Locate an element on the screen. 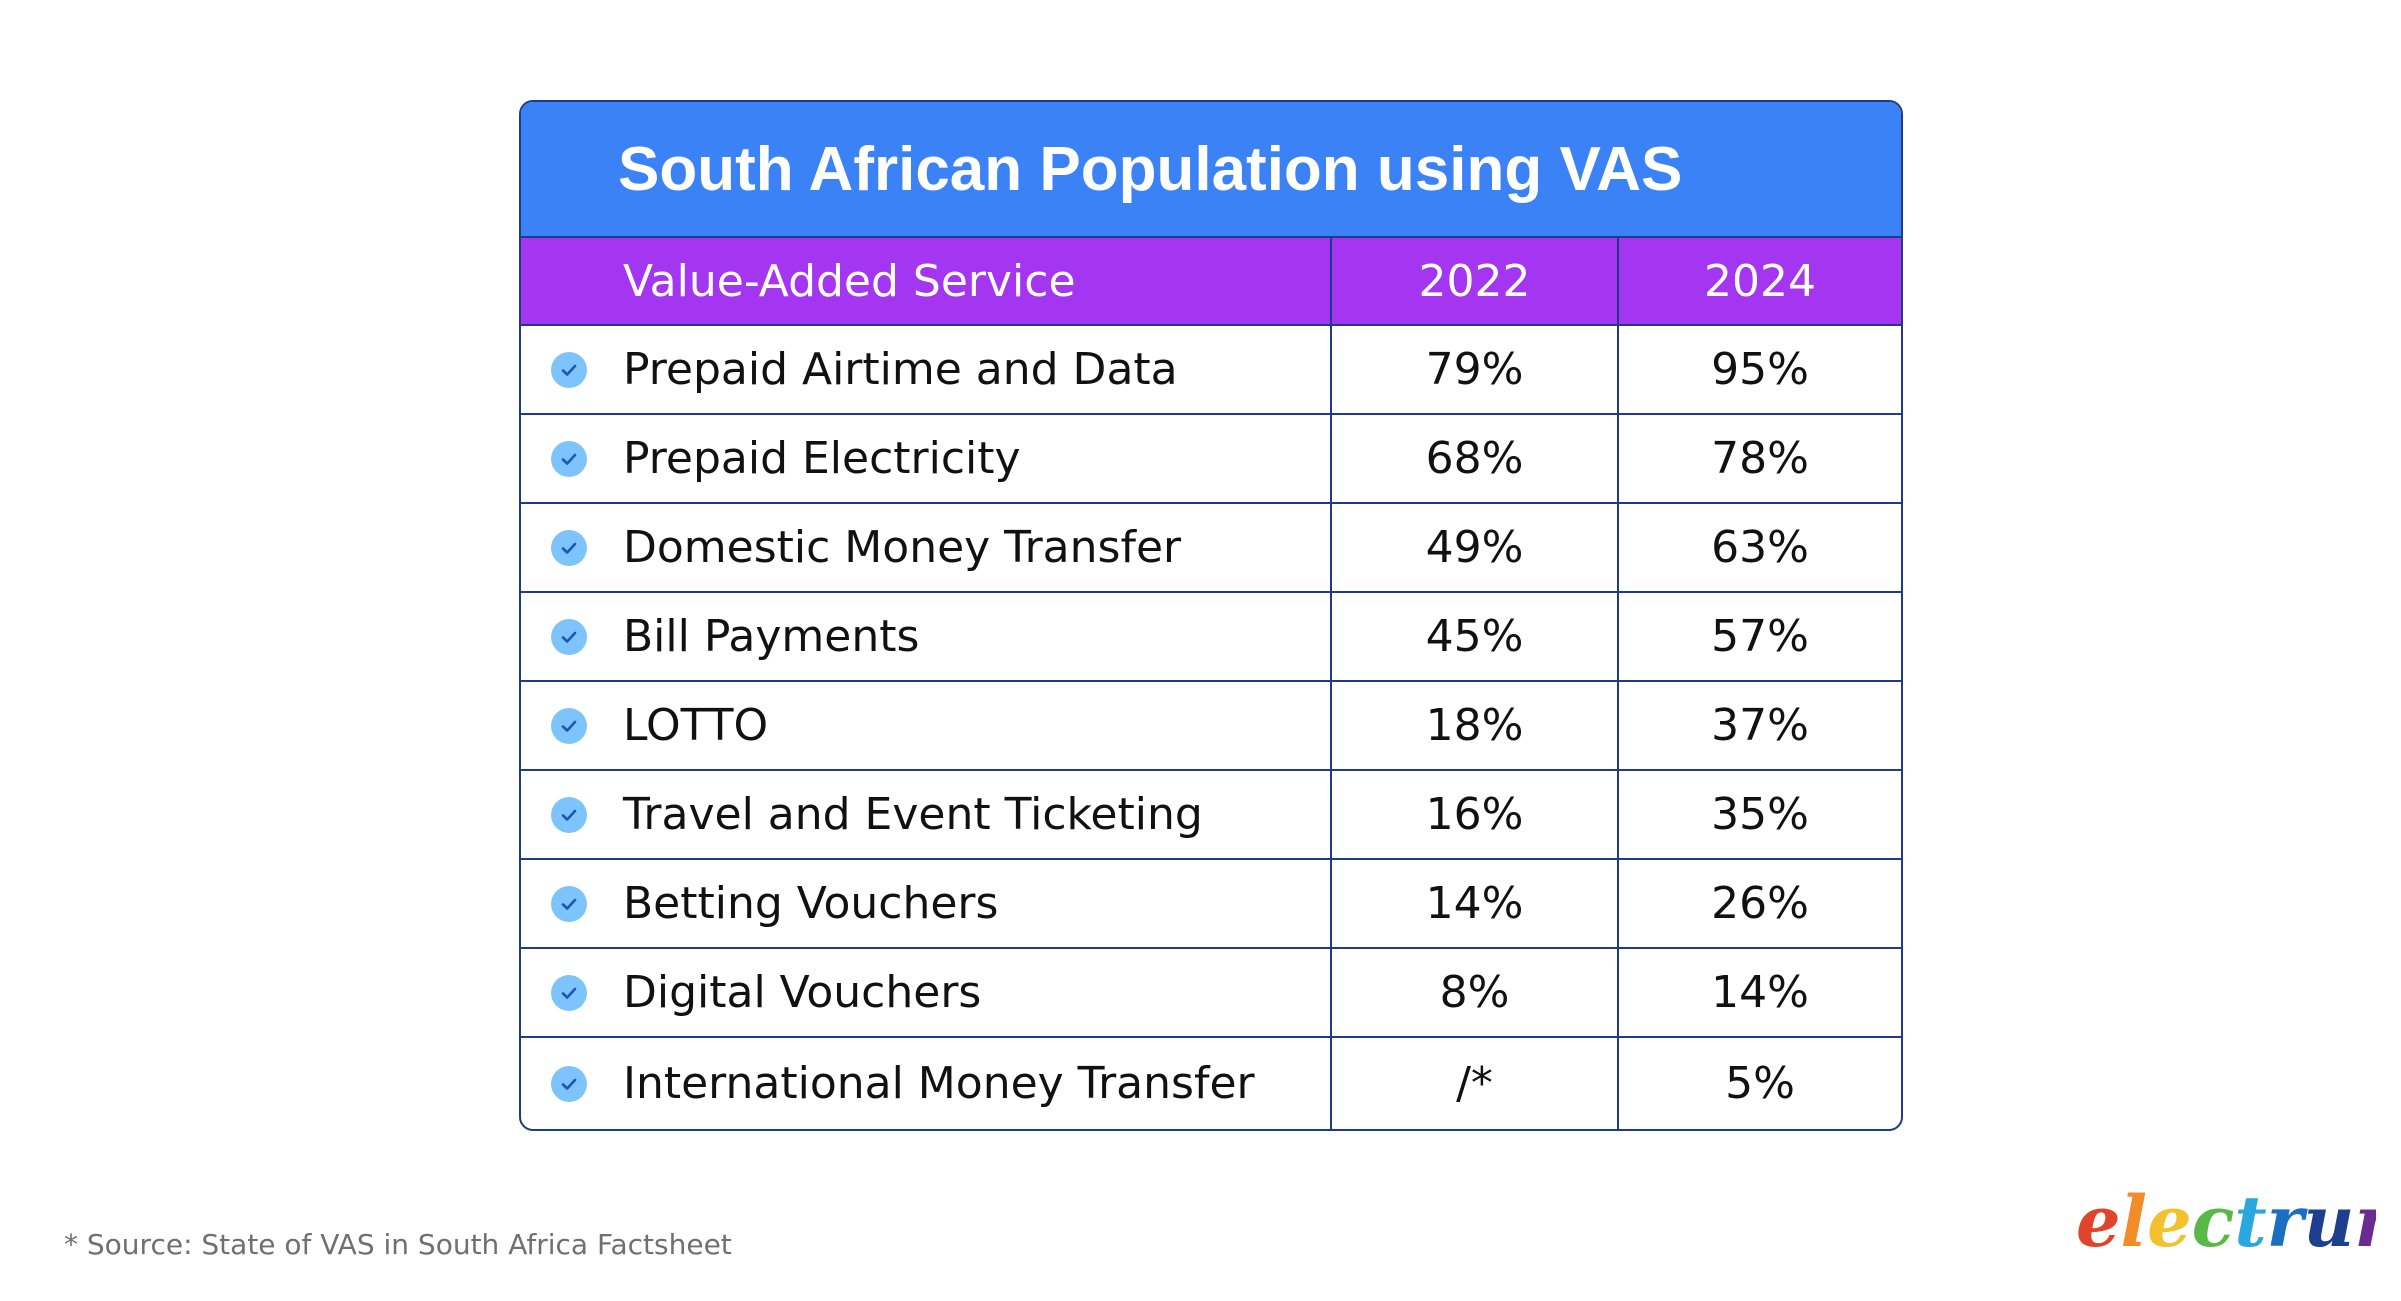  cell-2022: /* is located at coordinates (1475, 1083).